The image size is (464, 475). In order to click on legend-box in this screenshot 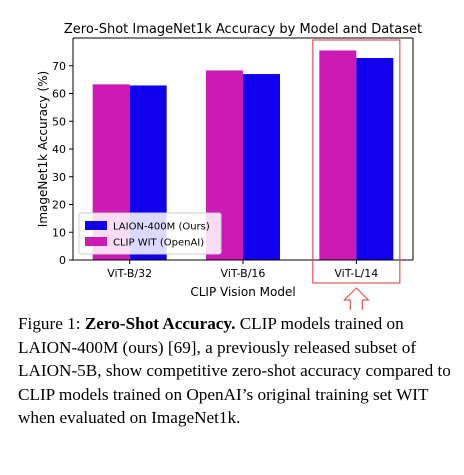, I will do `click(150, 233)`.